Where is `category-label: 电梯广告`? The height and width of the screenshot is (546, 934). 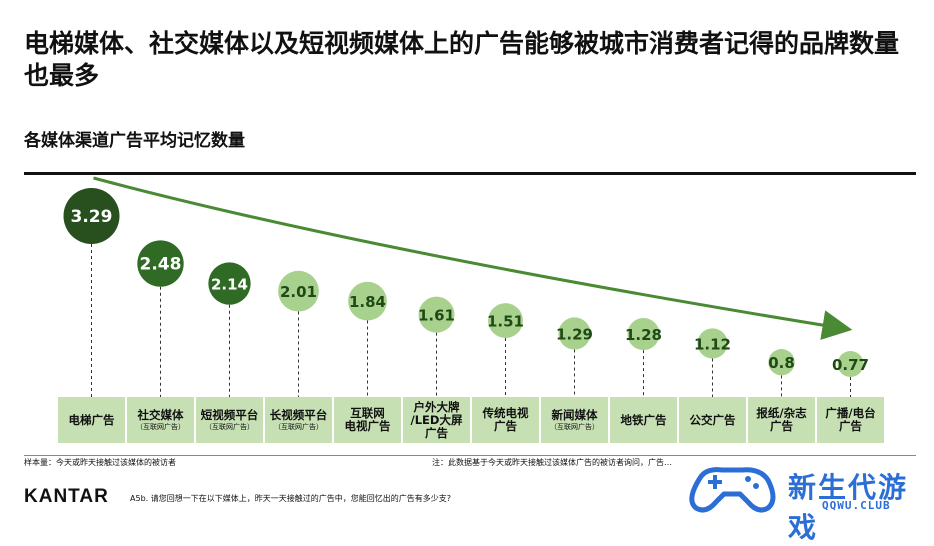 category-label: 电梯广告 is located at coordinates (91, 420).